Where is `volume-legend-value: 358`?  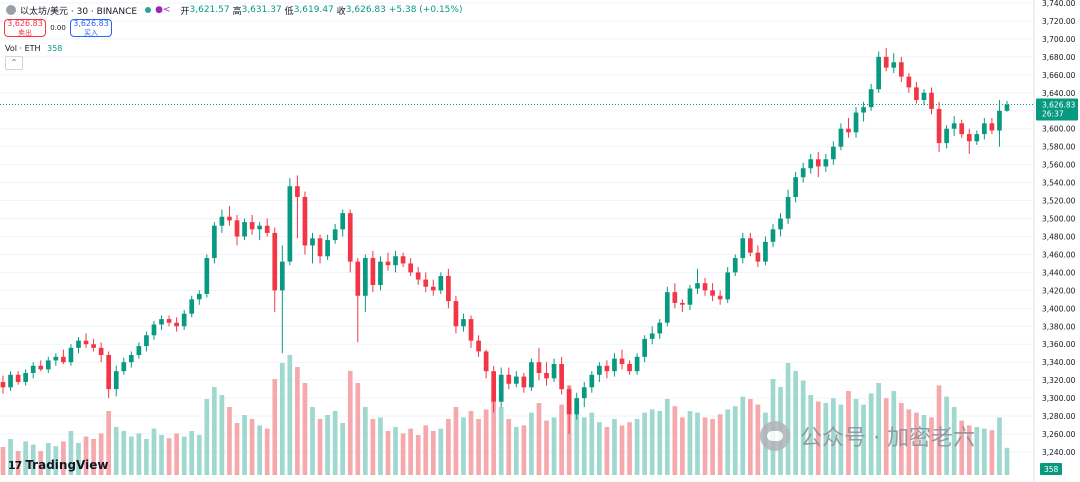 volume-legend-value: 358 is located at coordinates (55, 48).